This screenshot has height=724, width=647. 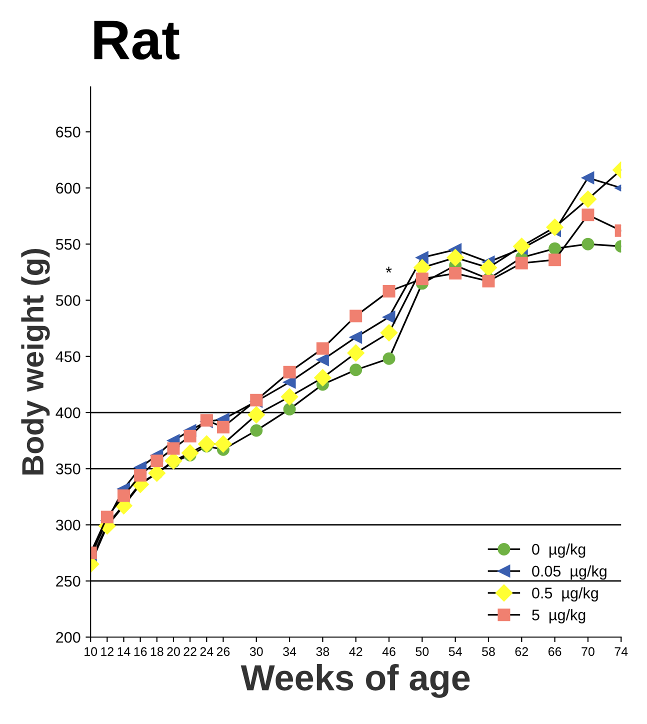 What do you see at coordinates (137, 40) in the screenshot?
I see `chart-title: Rat` at bounding box center [137, 40].